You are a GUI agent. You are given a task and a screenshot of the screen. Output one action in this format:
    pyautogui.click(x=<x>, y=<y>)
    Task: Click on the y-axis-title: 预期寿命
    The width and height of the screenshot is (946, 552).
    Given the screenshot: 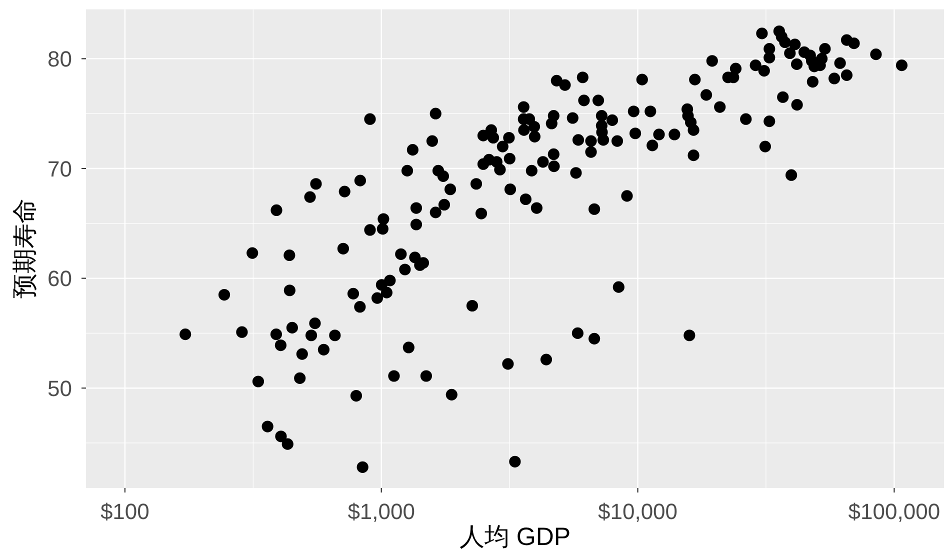 What is the action you would take?
    pyautogui.click(x=25, y=248)
    